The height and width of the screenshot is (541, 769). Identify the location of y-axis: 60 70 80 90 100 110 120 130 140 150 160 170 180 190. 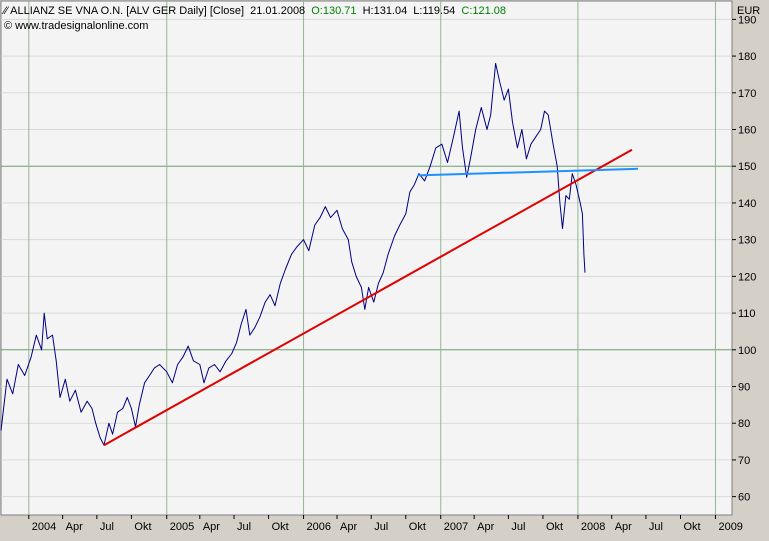
(744, 259).